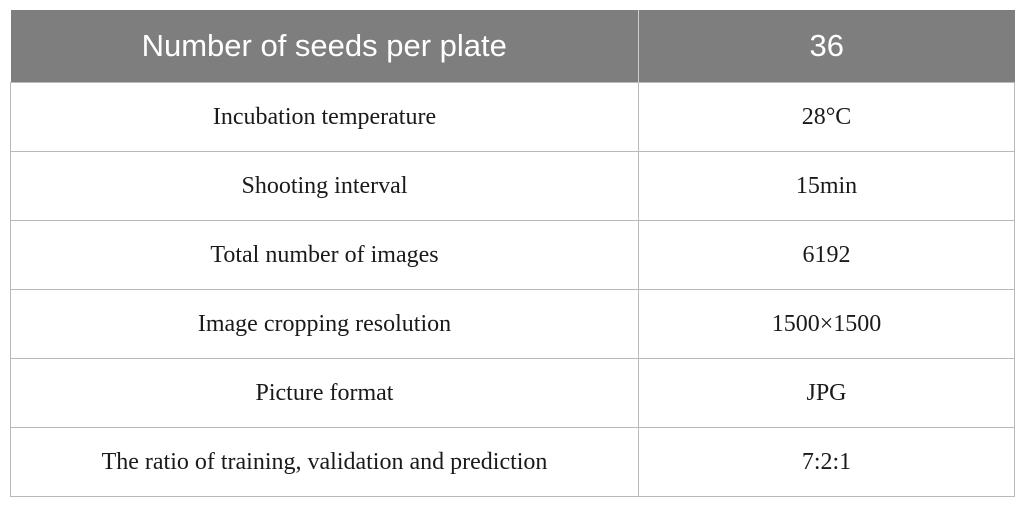 Image resolution: width=1025 pixels, height=510 pixels. I want to click on table-row: Total number of images 6192, so click(512, 255).